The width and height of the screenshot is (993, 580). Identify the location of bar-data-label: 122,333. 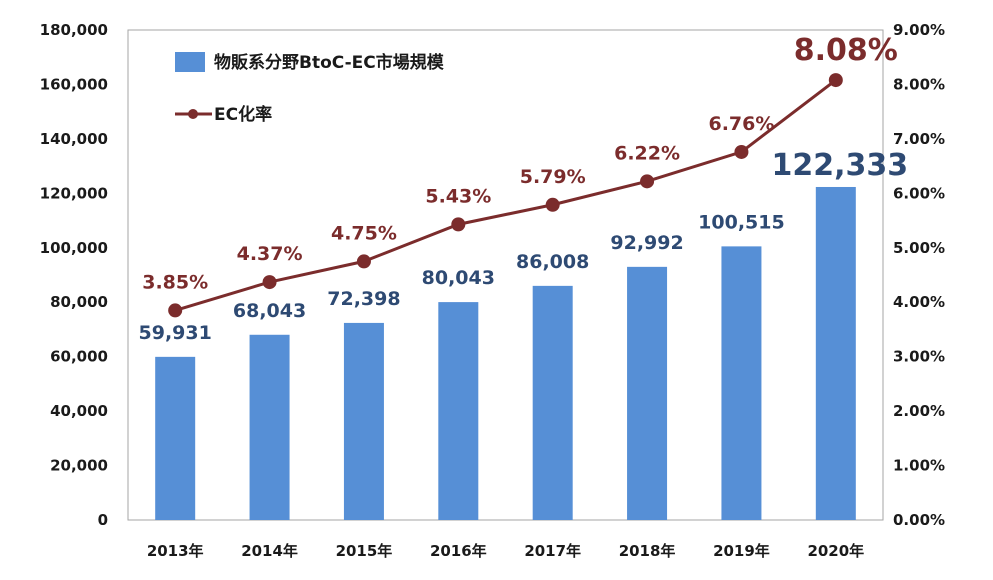
(839, 165).